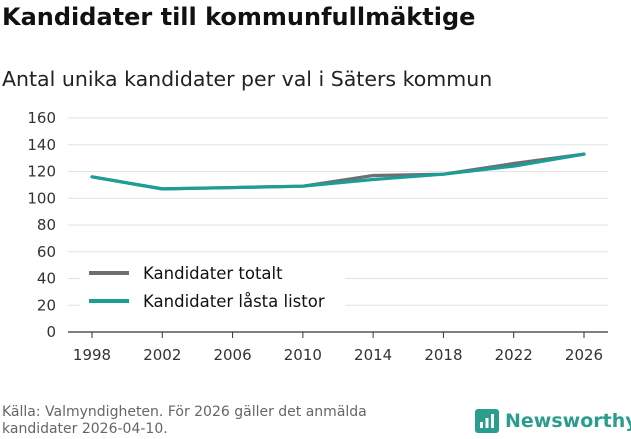 The image size is (631, 439). I want to click on x-tick-label: 2014, so click(373, 355).